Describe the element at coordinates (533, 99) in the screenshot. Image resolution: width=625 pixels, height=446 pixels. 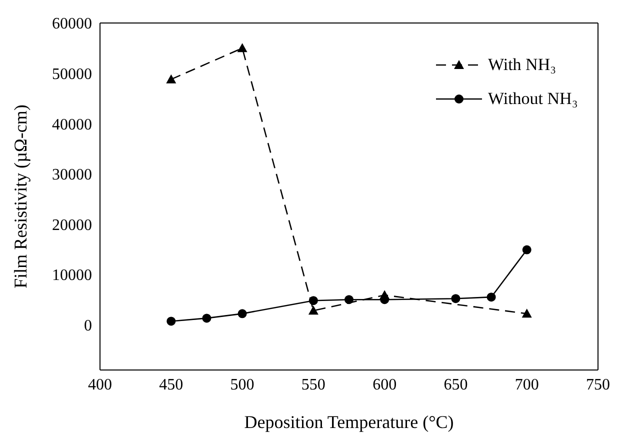
I see `legend-label: Without NH₃` at that location.